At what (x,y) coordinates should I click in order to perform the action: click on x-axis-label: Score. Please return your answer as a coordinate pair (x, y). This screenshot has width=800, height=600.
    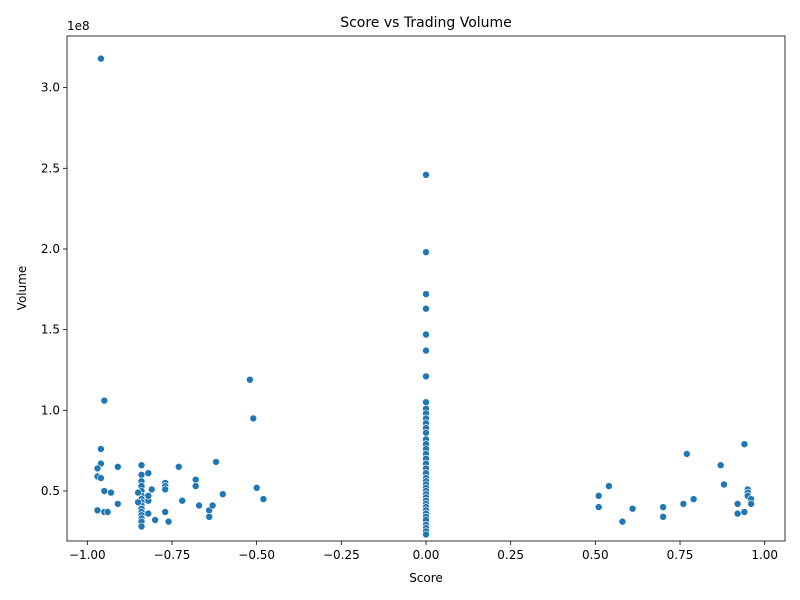
    Looking at the image, I should click on (426, 578).